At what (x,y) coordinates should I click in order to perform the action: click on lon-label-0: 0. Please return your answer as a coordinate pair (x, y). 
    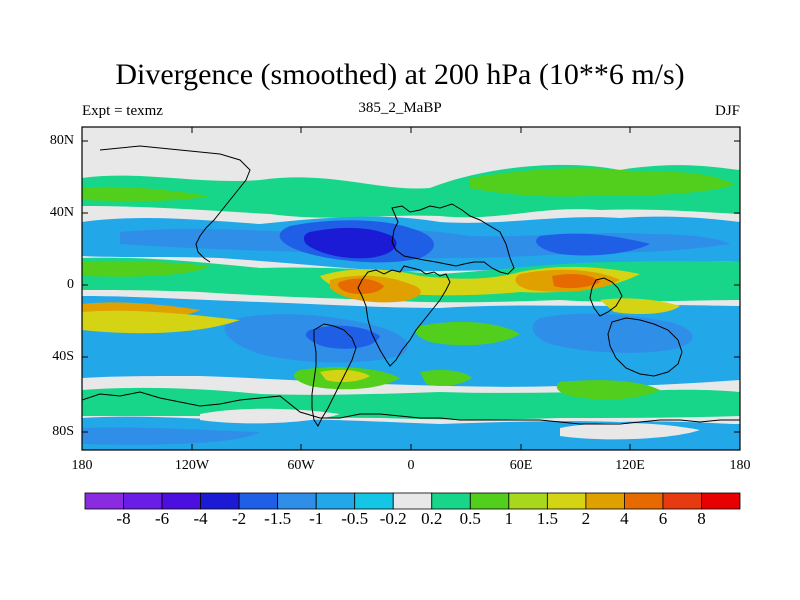
    Looking at the image, I should click on (411, 465).